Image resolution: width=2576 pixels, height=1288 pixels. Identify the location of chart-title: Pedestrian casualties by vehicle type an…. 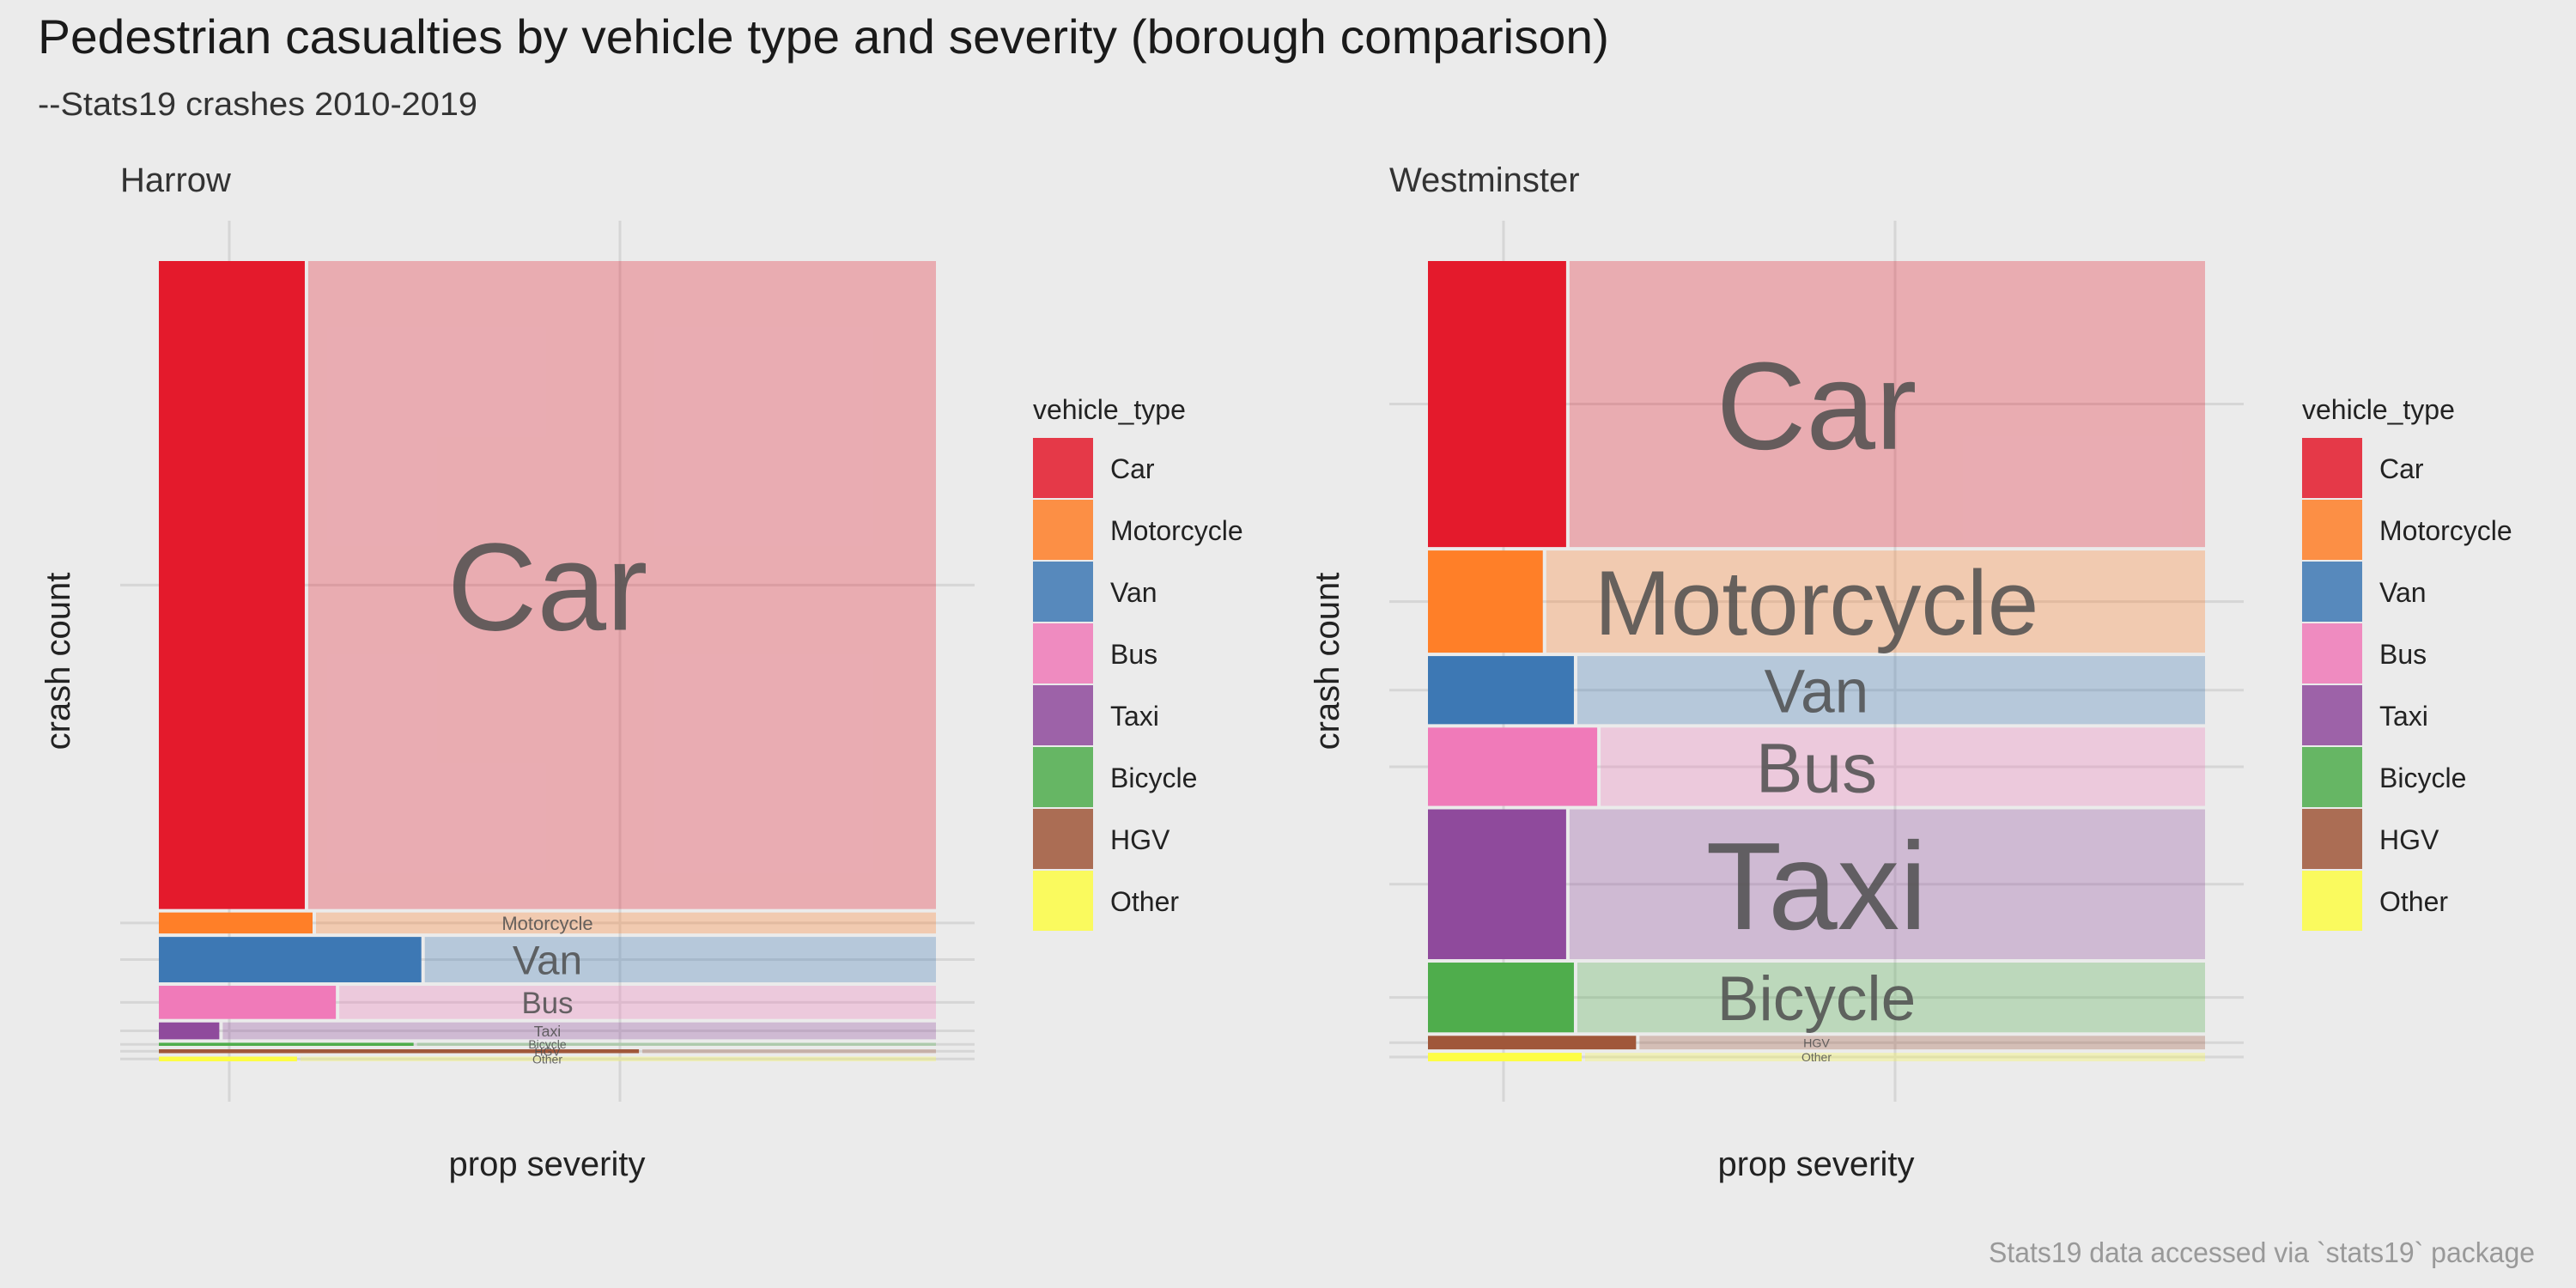
(823, 36).